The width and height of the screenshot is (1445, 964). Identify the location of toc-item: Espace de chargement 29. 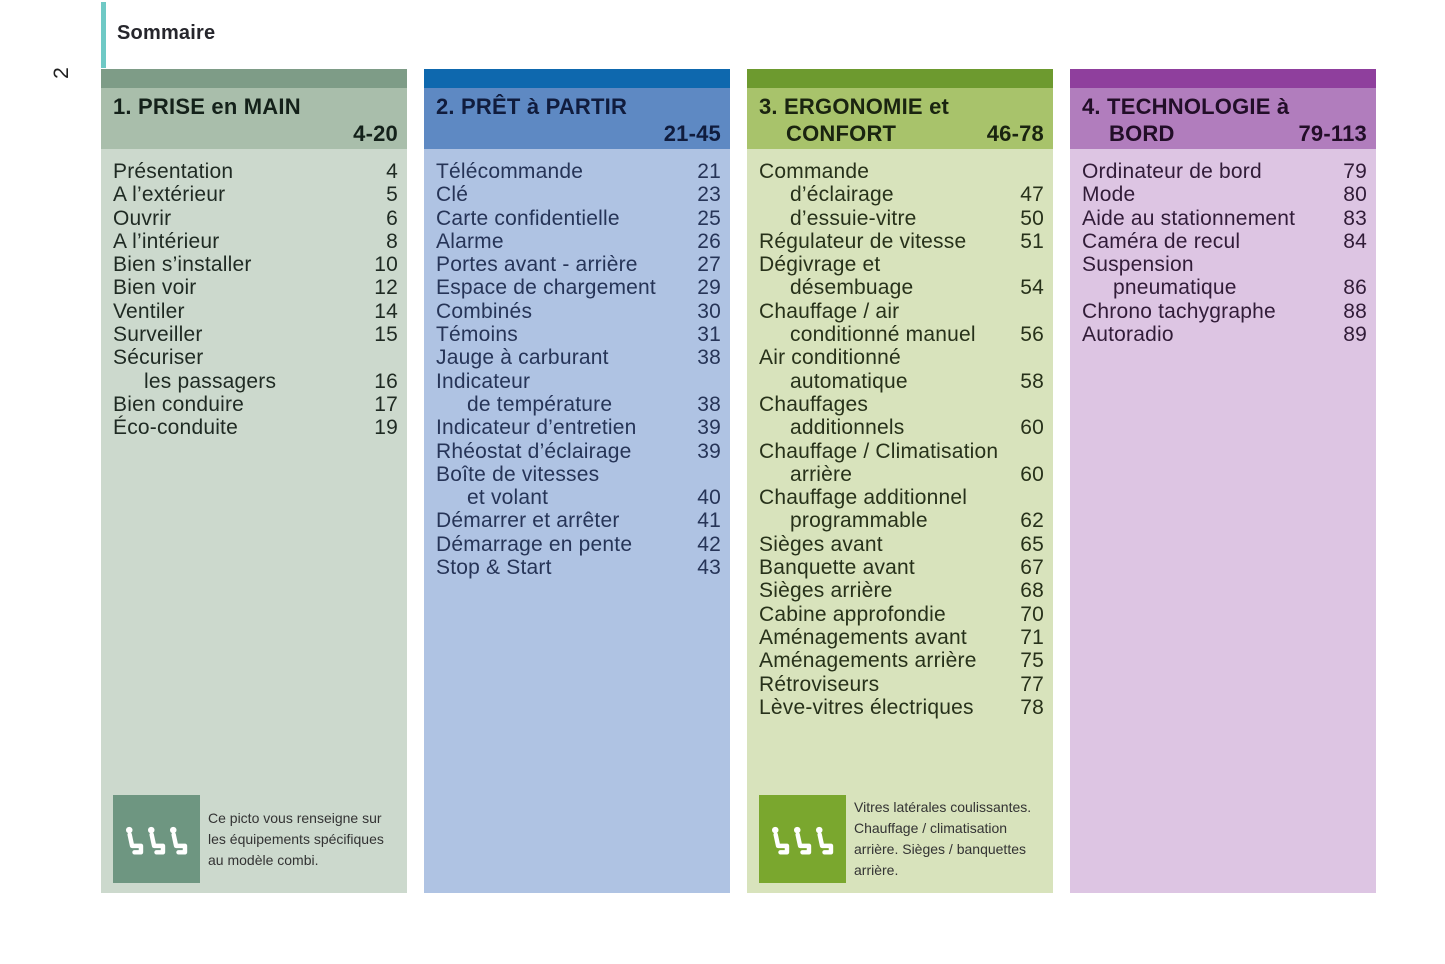
(578, 287).